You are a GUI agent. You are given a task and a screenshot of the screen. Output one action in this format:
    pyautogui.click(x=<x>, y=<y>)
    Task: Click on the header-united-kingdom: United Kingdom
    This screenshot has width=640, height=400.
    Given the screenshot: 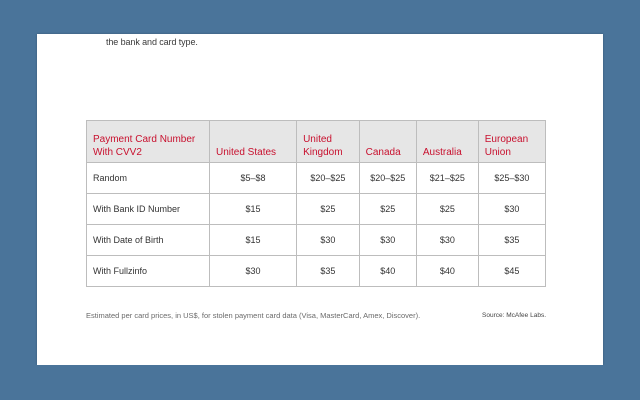 What is the action you would take?
    pyautogui.click(x=328, y=141)
    